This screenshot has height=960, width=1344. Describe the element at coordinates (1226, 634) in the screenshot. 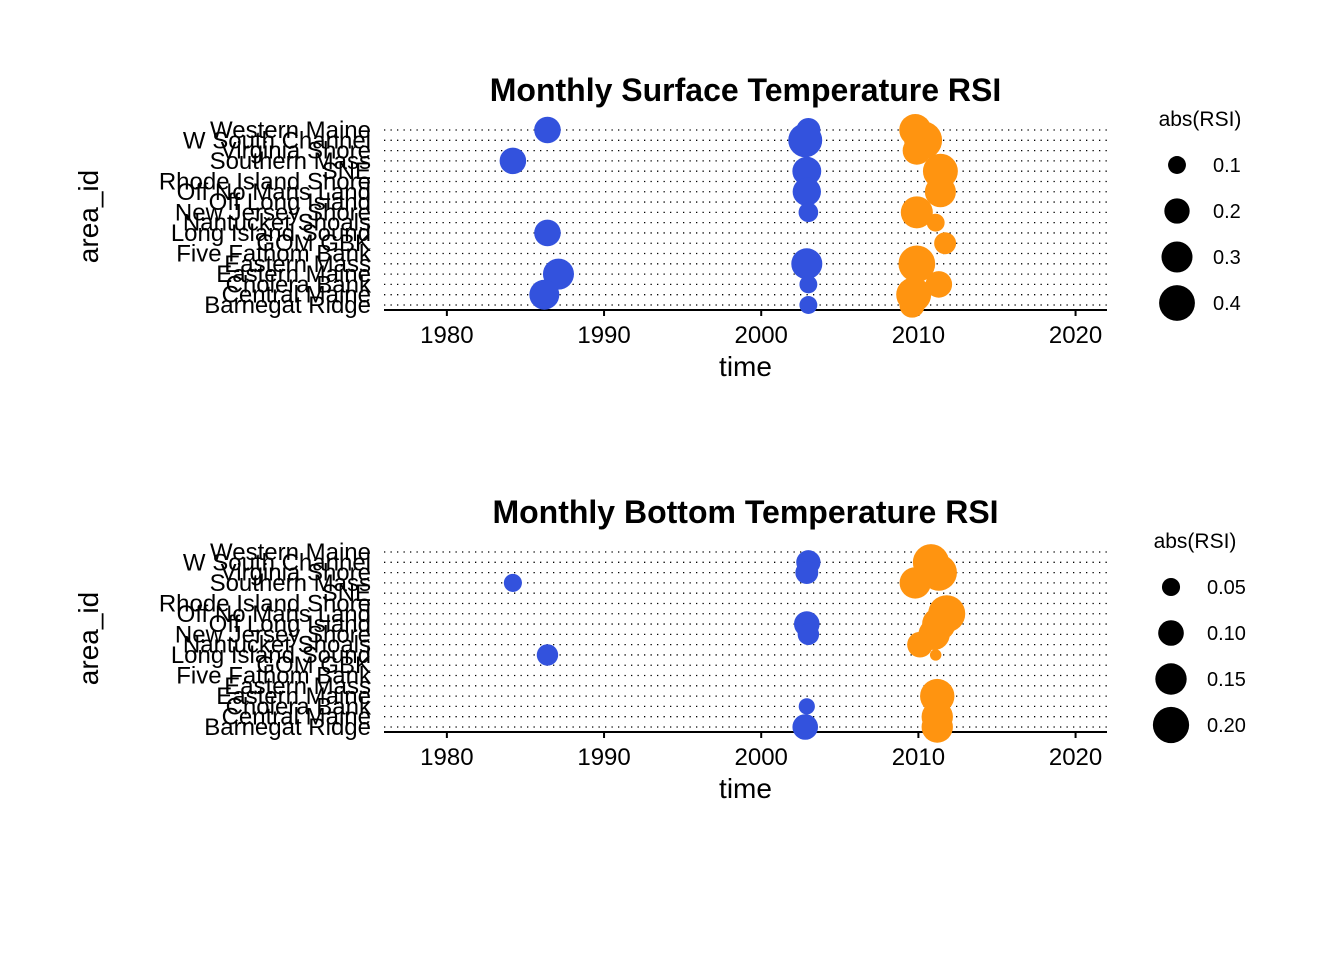

I see `legend-label: 0.10` at that location.